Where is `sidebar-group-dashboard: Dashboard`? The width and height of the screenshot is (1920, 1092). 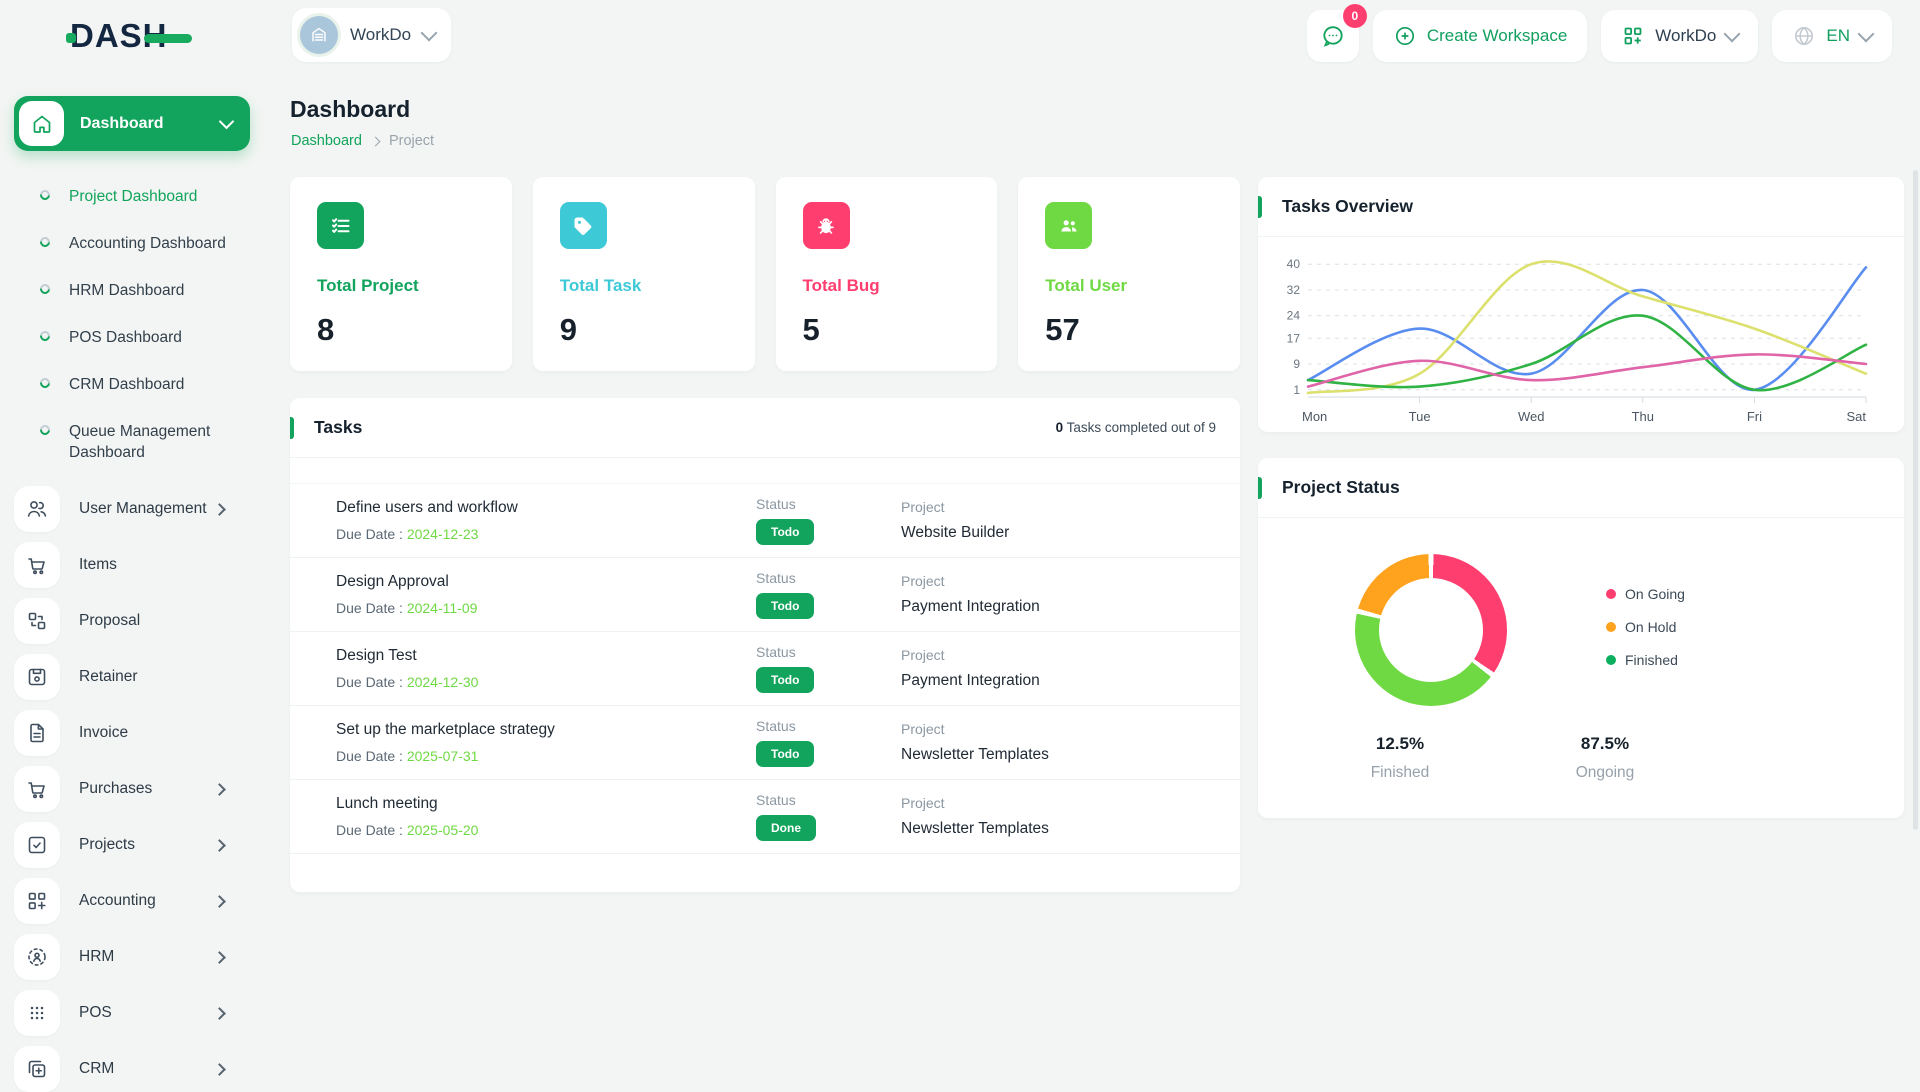 sidebar-group-dashboard: Dashboard is located at coordinates (132, 123).